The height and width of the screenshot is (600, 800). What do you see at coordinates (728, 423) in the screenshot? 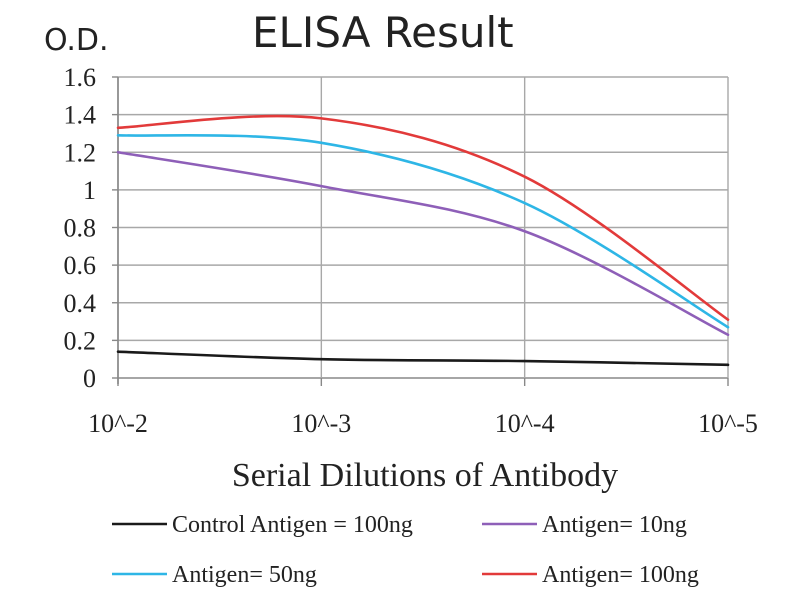
I see `x-tick-label: 10^-5` at bounding box center [728, 423].